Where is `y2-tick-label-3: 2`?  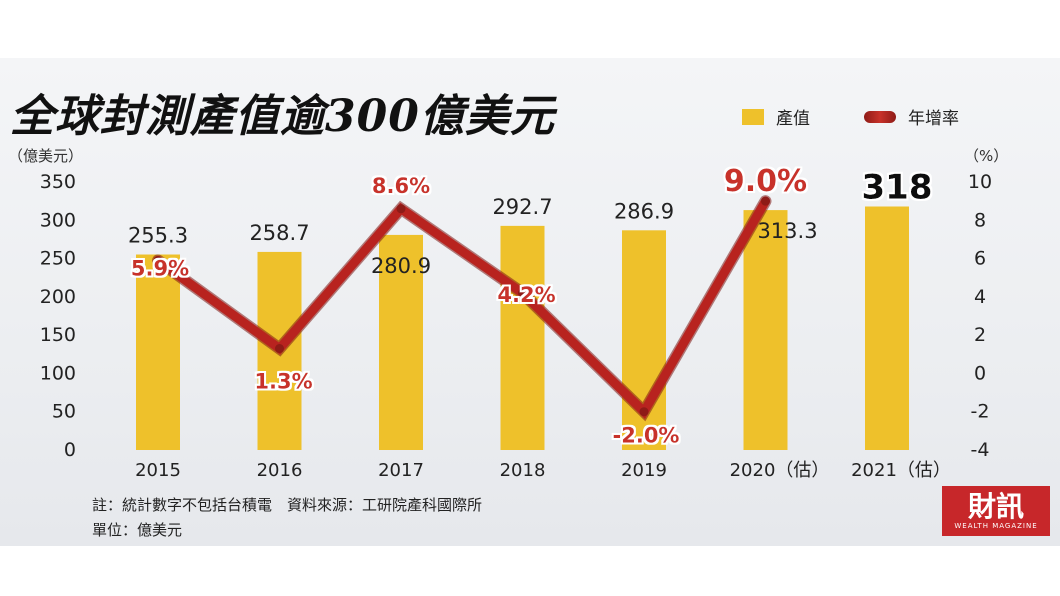
y2-tick-label-3: 2 is located at coordinates (980, 335).